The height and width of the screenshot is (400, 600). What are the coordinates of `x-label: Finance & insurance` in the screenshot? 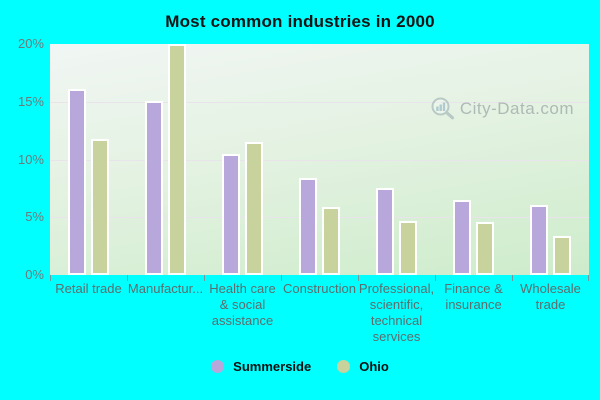 It's located at (473, 296).